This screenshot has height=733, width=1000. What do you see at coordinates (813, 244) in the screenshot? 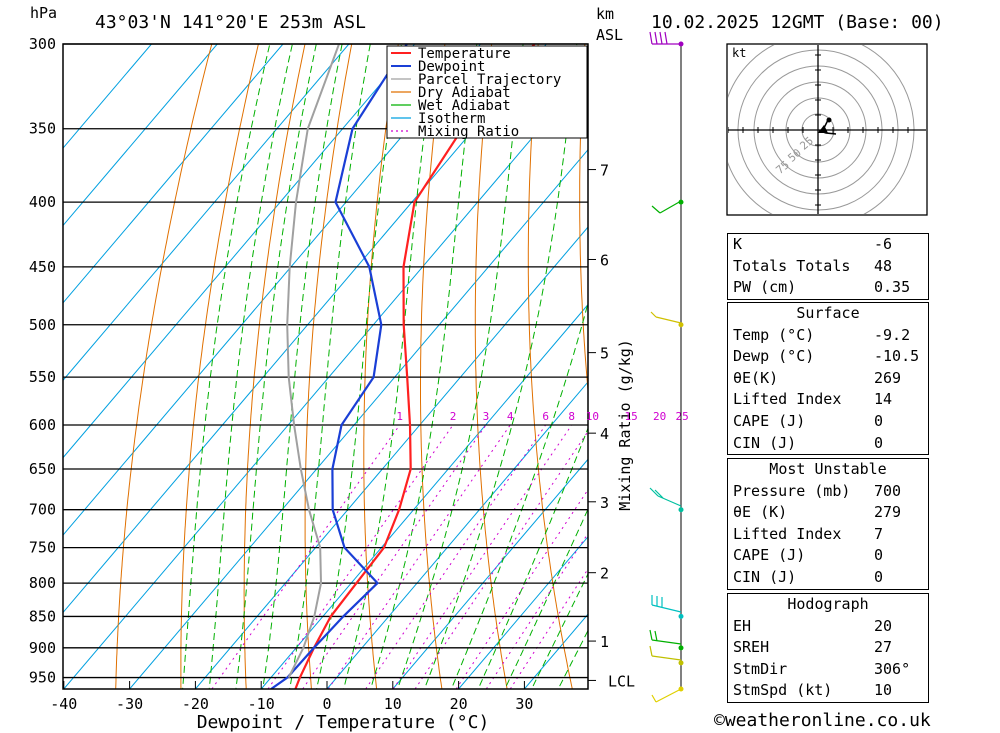
I see `index-row: K -6` at bounding box center [813, 244].